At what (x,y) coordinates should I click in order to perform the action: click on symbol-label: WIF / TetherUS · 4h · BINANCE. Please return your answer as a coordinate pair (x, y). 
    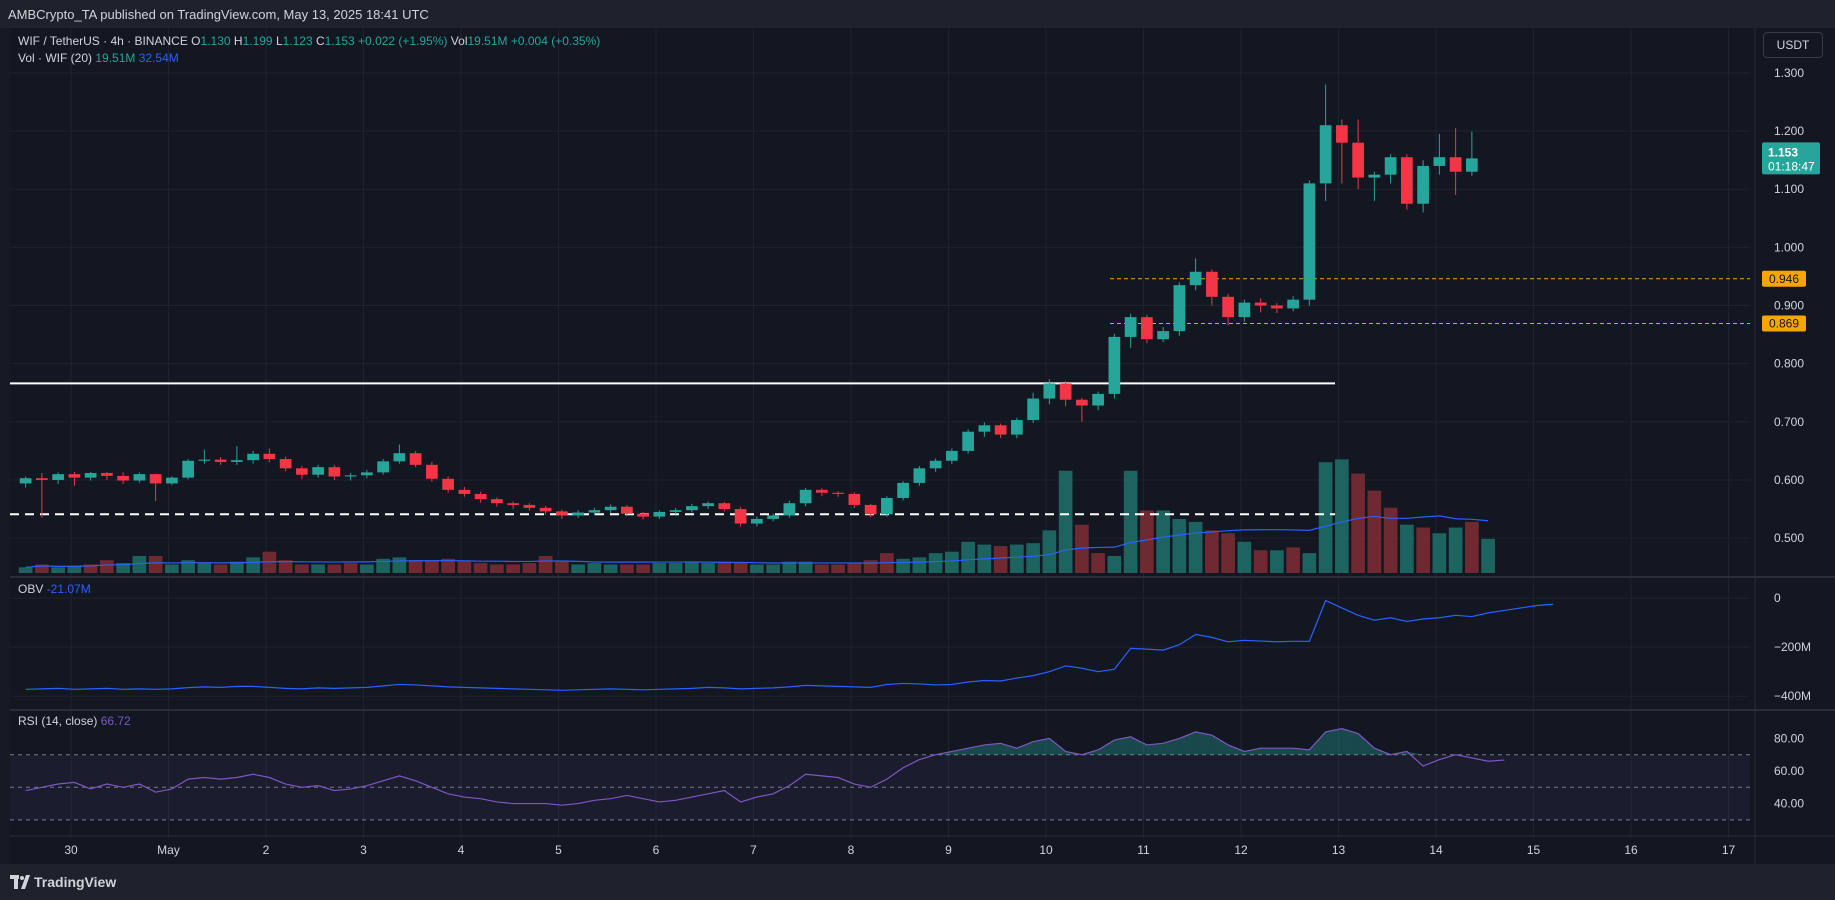
    Looking at the image, I should click on (103, 41).